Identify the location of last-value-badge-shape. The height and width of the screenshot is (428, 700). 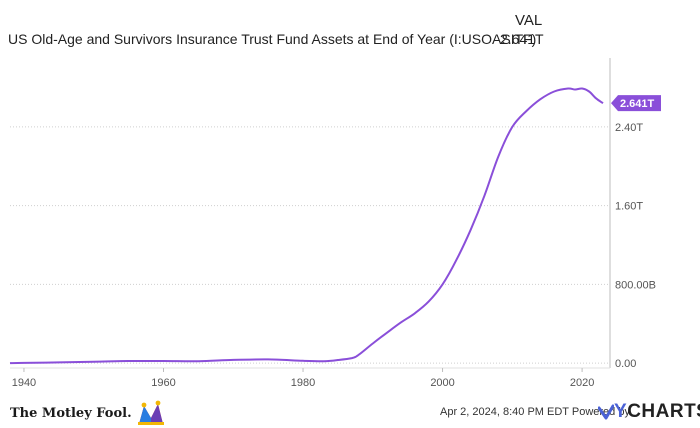
(636, 103).